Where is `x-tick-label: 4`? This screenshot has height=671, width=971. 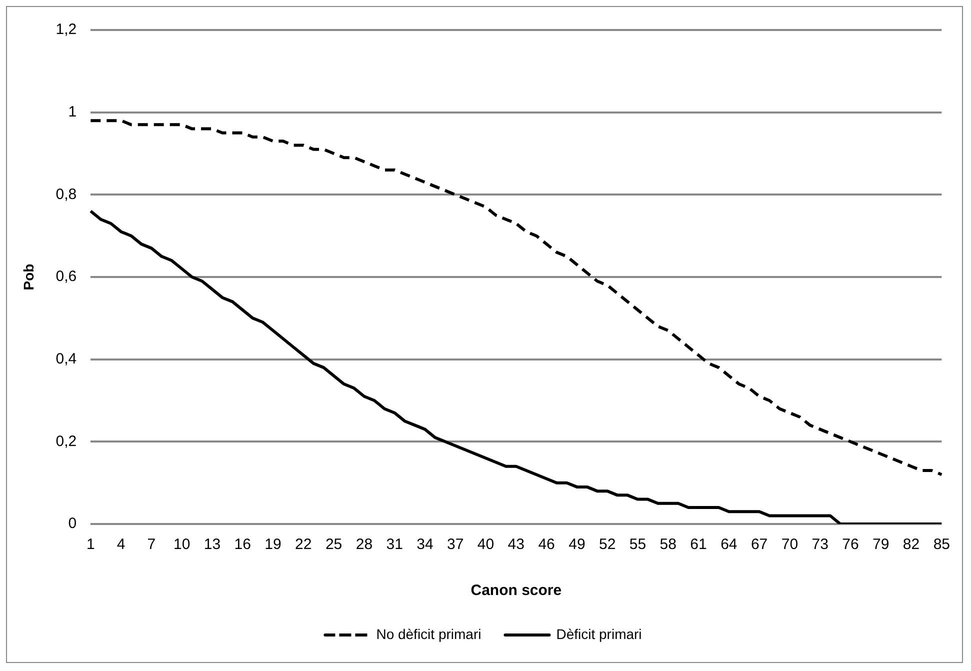
x-tick-label: 4 is located at coordinates (121, 545).